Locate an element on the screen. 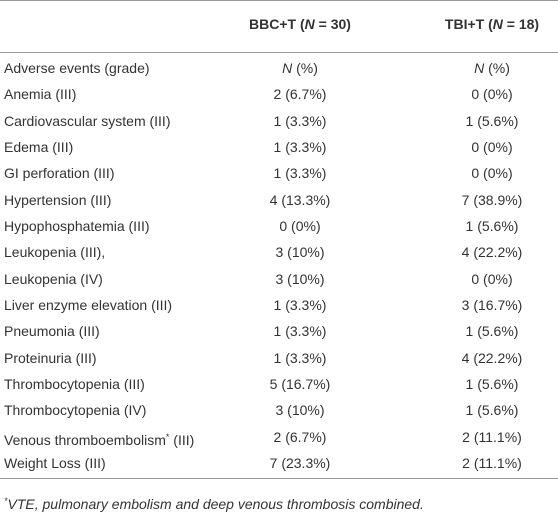 The height and width of the screenshot is (515, 558). column-header: BBC+T (N = 30) is located at coordinates (300, 24).